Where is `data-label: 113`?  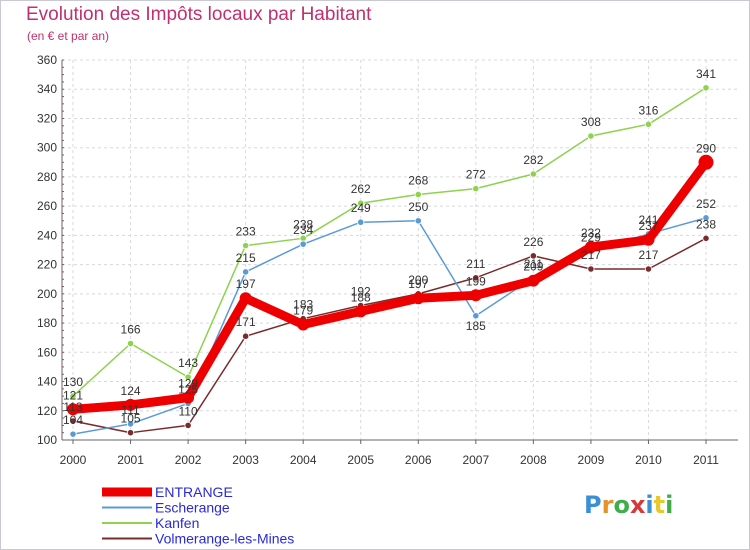 data-label: 113 is located at coordinates (72, 407).